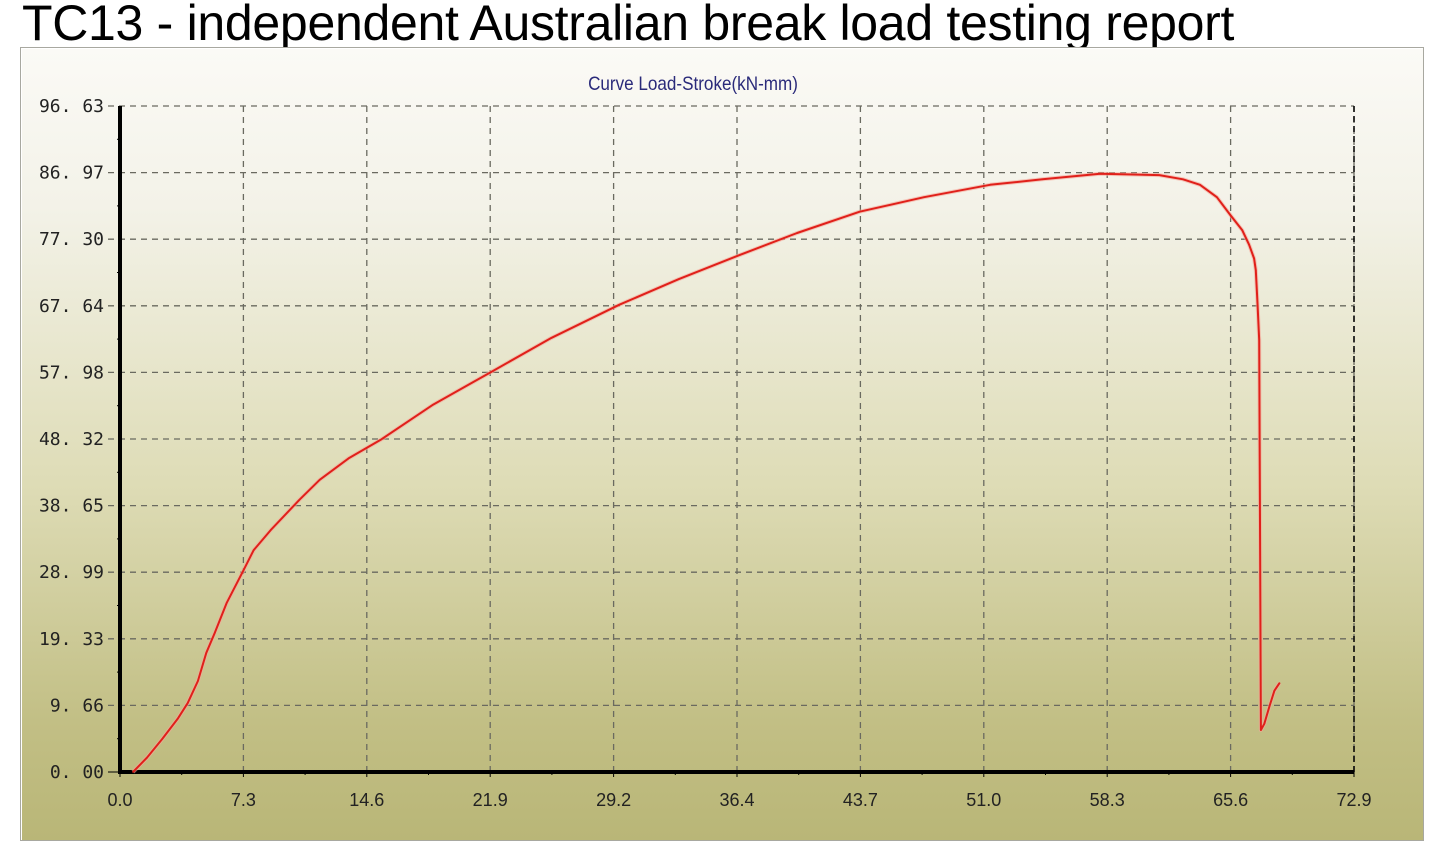 Image resolution: width=1445 pixels, height=857 pixels. Describe the element at coordinates (613, 800) in the screenshot. I see `x-tick-label: 29.2` at that location.